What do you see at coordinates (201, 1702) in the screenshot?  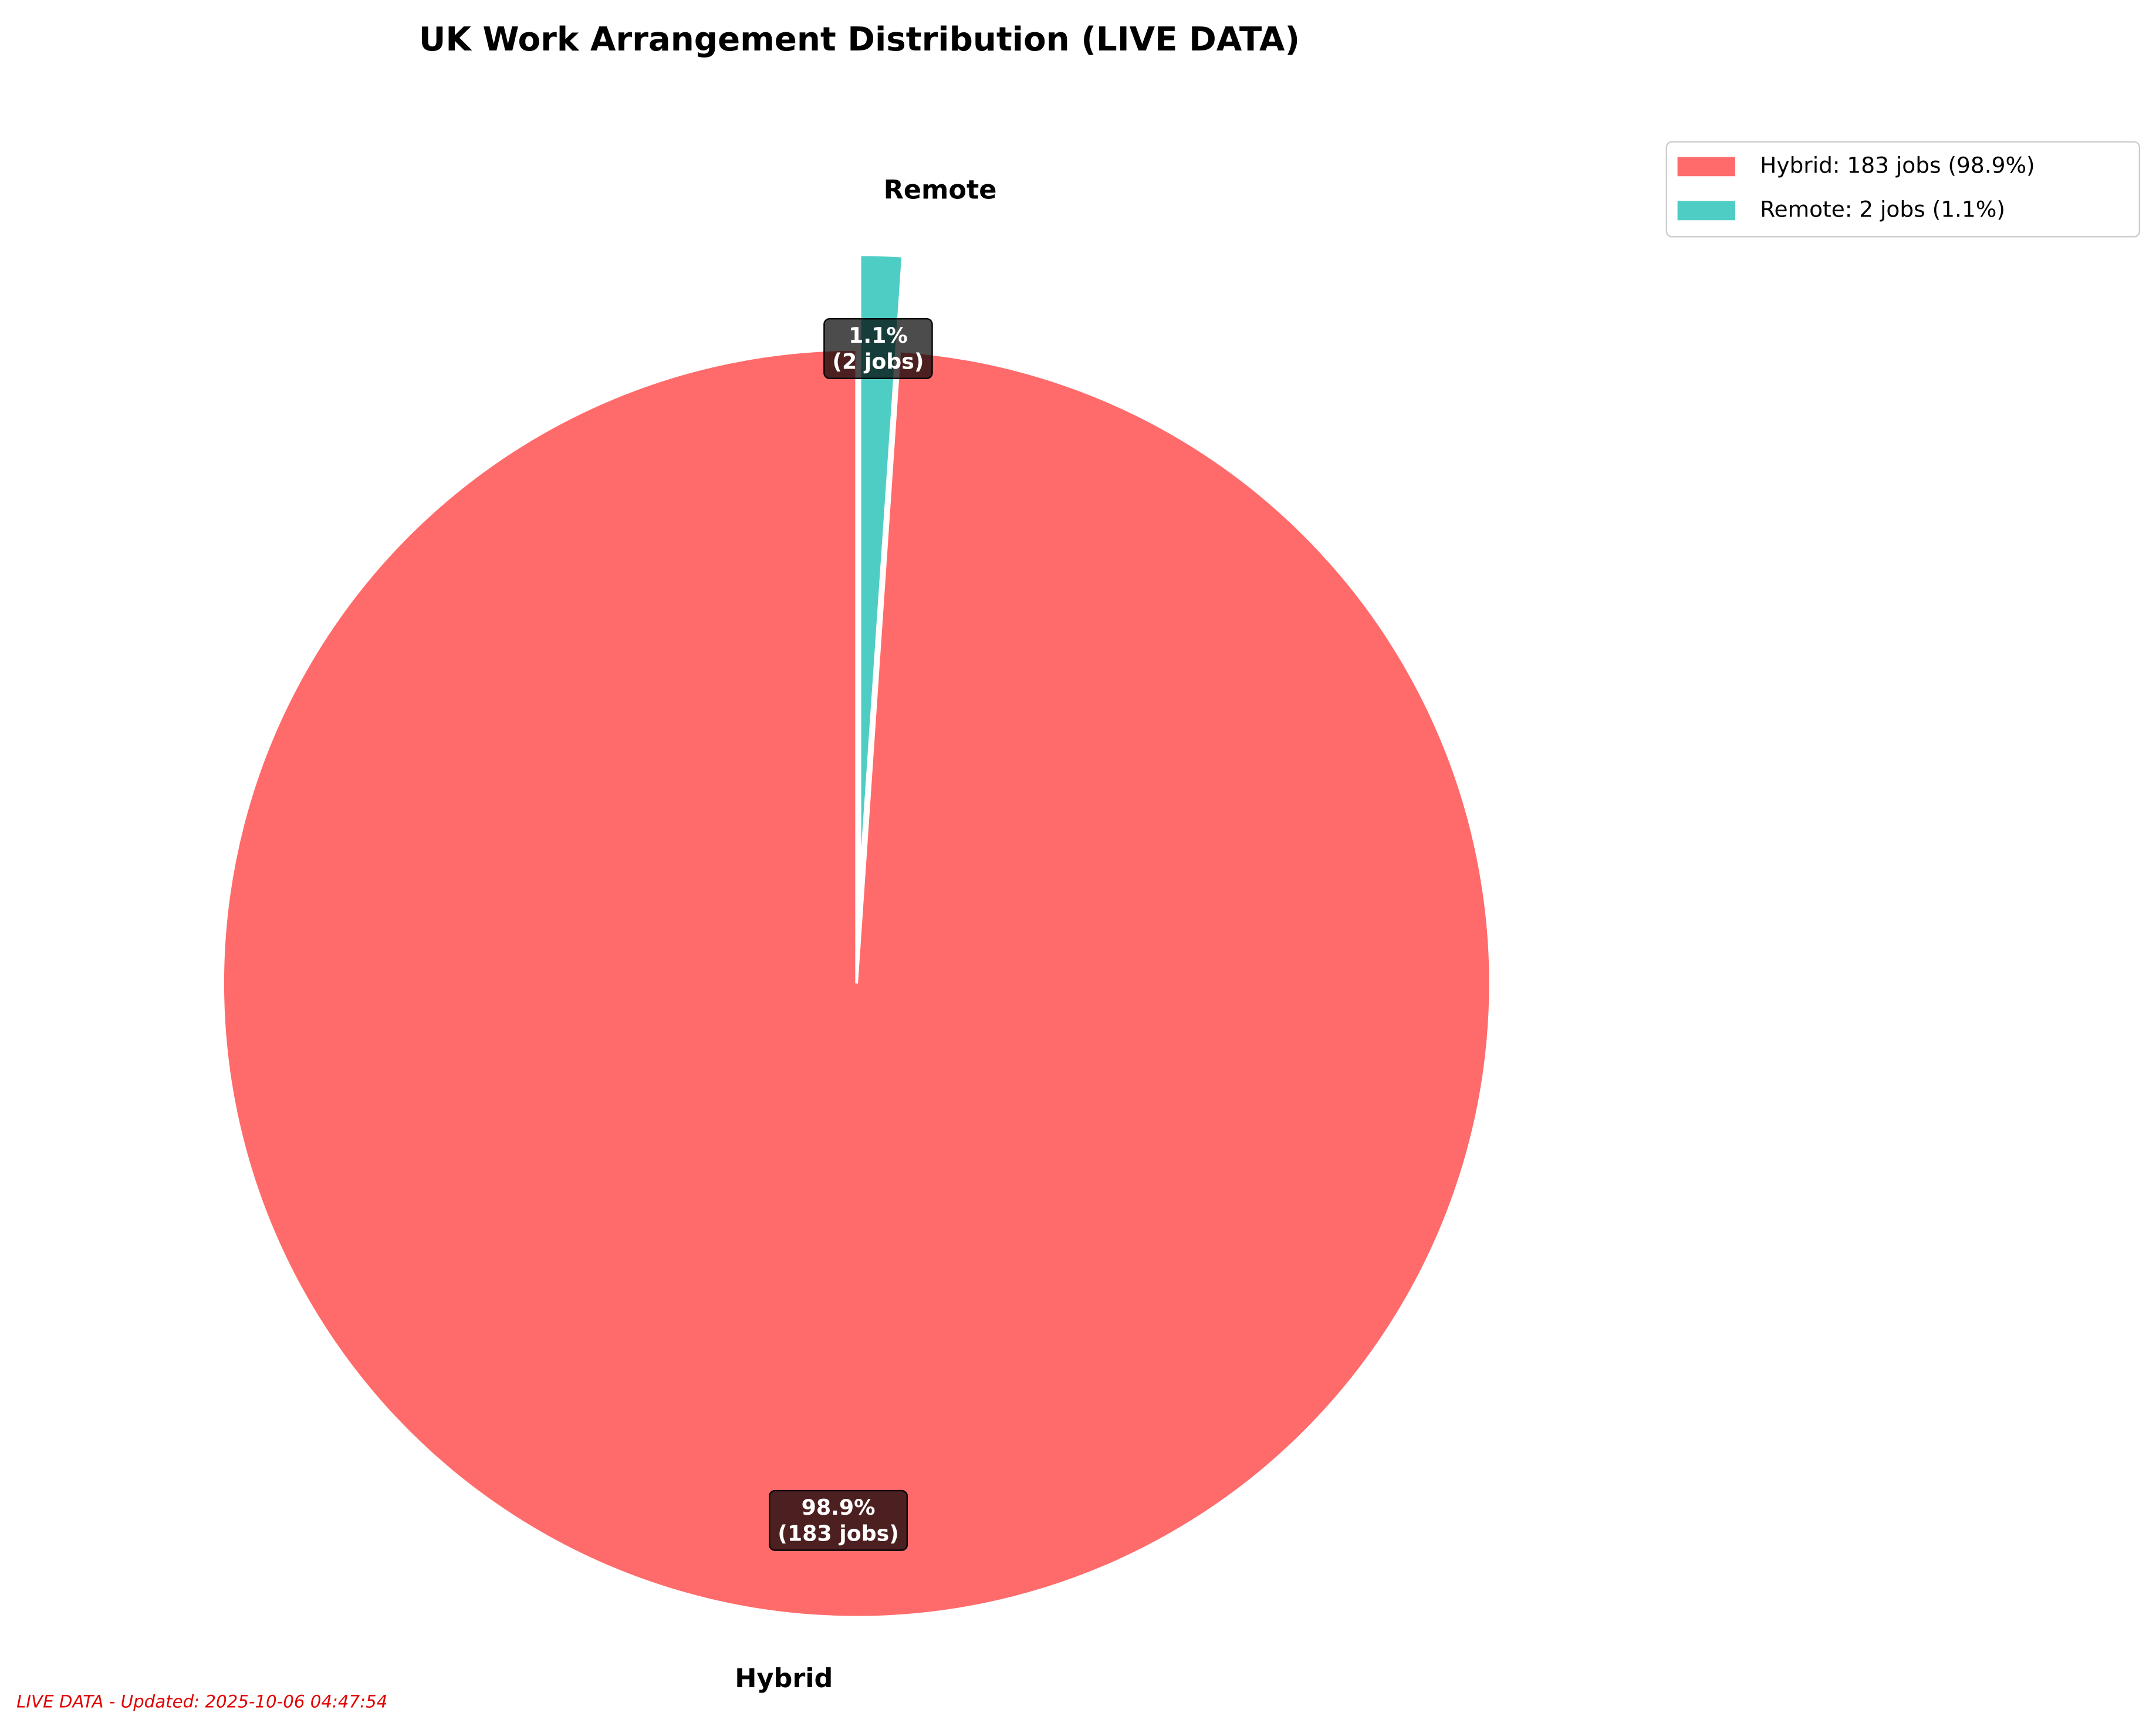 I see `footnote: LIVE DATA - Updated: 2025-10-06 04:47:54` at bounding box center [201, 1702].